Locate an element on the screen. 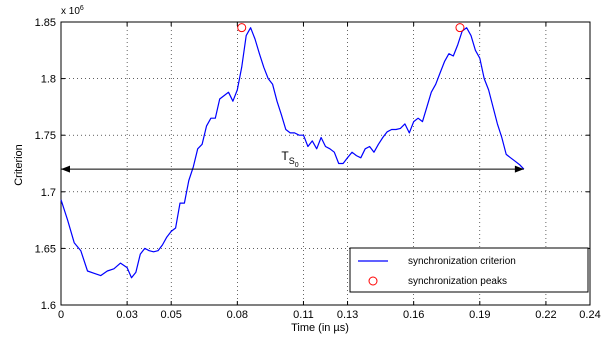 Image resolution: width=611 pixels, height=341 pixels. legend-label-peaks: synchronization peaks is located at coordinates (457, 281).